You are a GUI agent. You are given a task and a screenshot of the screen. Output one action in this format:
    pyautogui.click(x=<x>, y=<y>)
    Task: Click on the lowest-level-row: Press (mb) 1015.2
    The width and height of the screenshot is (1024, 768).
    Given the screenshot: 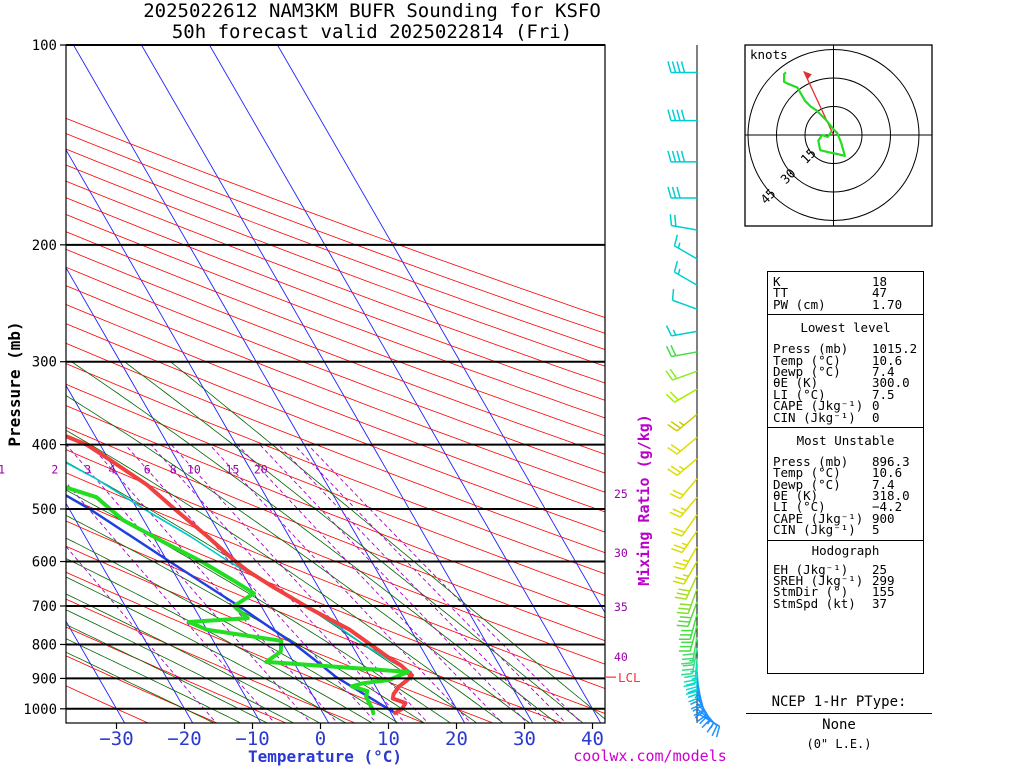 What is the action you would take?
    pyautogui.click(x=845, y=349)
    